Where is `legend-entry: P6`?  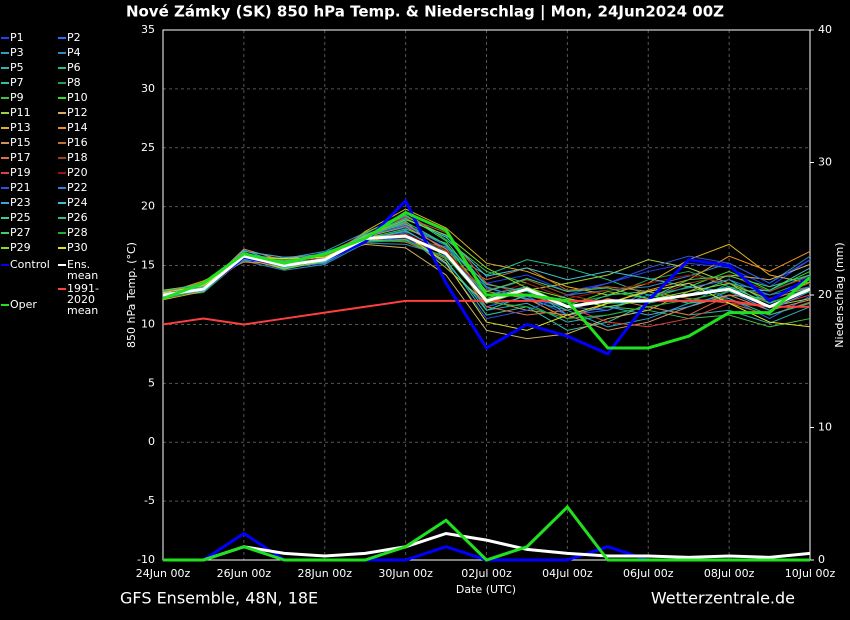
legend-entry: P6 is located at coordinates (88, 67).